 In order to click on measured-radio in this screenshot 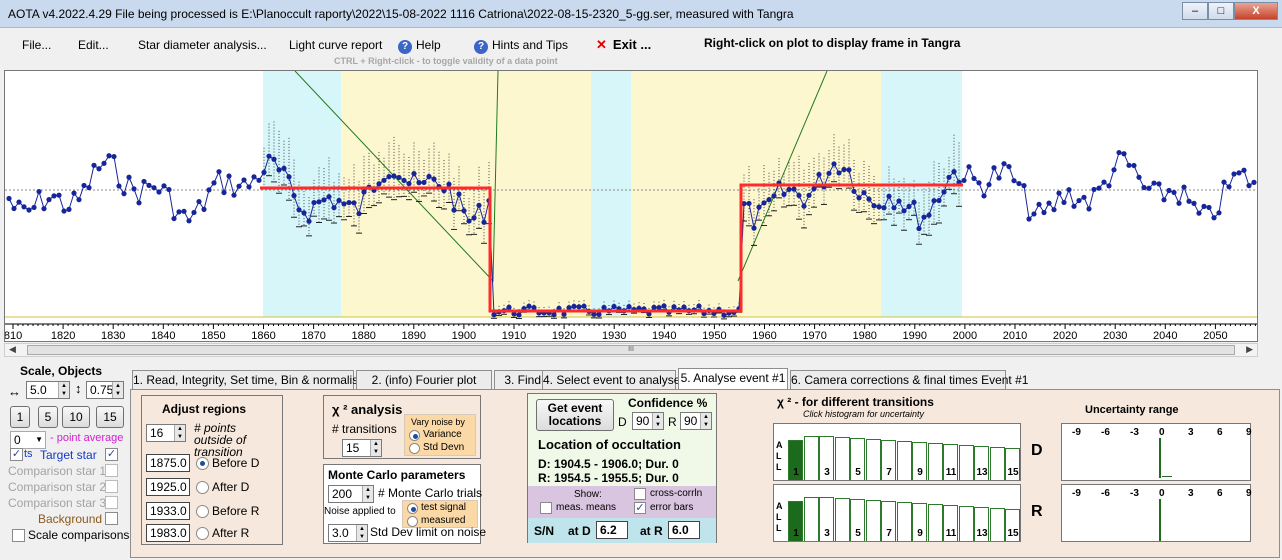, I will do `click(412, 521)`.